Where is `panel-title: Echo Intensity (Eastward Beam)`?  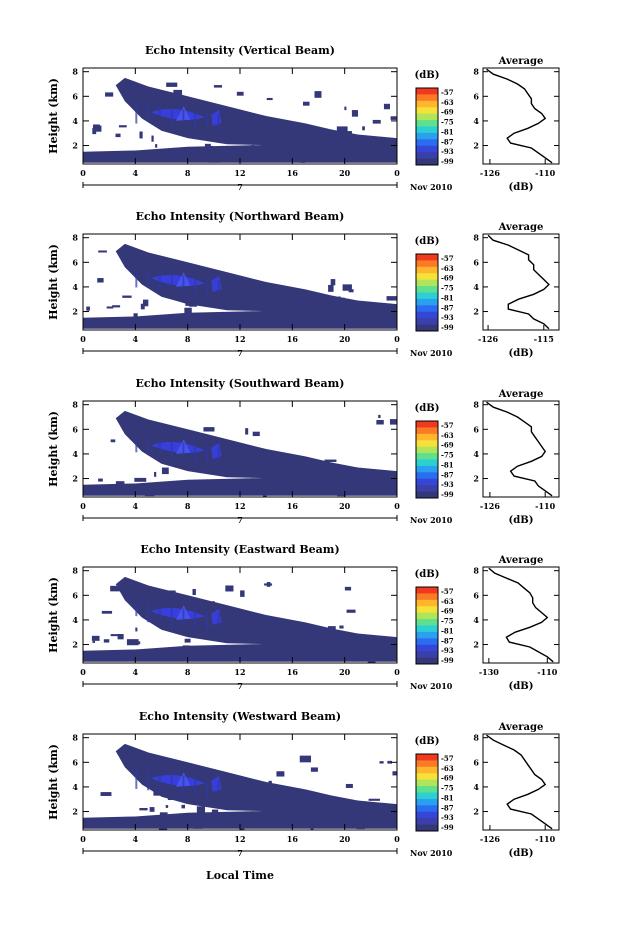 panel-title: Echo Intensity (Eastward Beam) is located at coordinates (239, 549).